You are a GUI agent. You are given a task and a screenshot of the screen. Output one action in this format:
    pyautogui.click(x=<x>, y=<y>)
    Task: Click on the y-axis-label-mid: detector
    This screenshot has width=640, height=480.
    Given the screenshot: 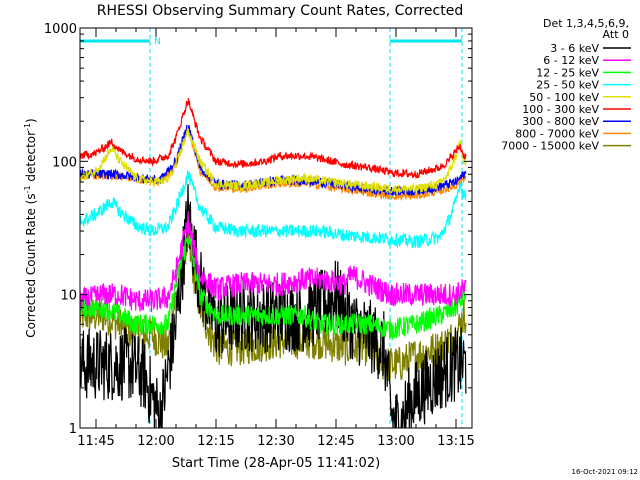 What is the action you would take?
    pyautogui.click(x=31, y=158)
    